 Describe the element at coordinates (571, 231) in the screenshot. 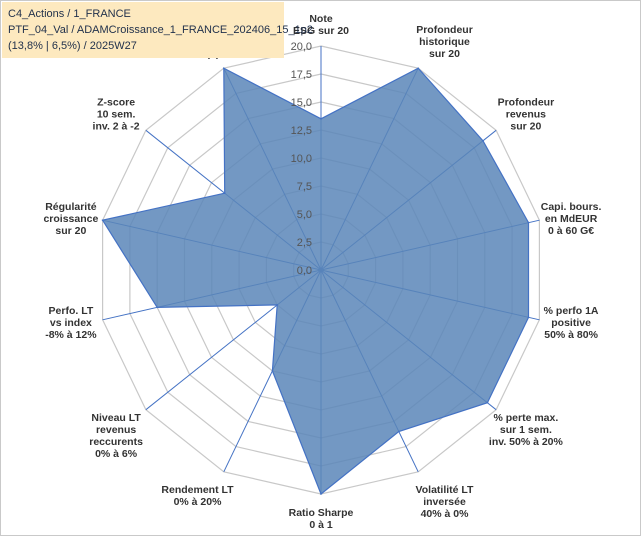

I see `axis-label-3-line-2: 0 à 60 G€` at that location.